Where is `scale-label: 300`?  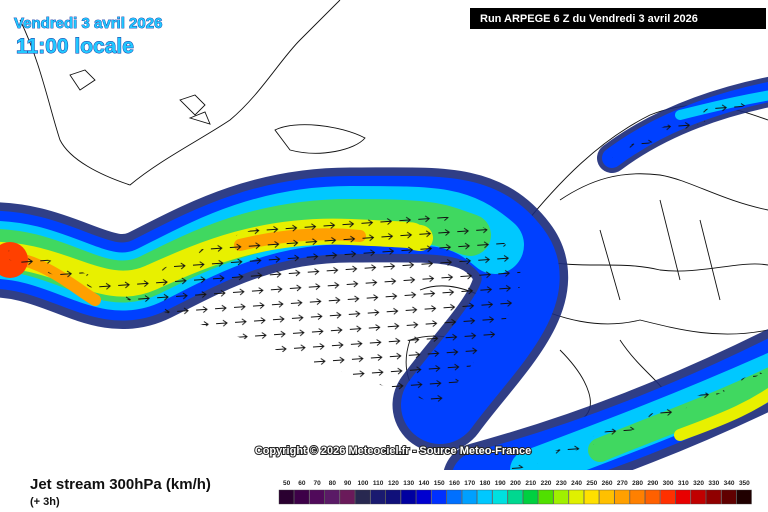 scale-label: 300 is located at coordinates (668, 483).